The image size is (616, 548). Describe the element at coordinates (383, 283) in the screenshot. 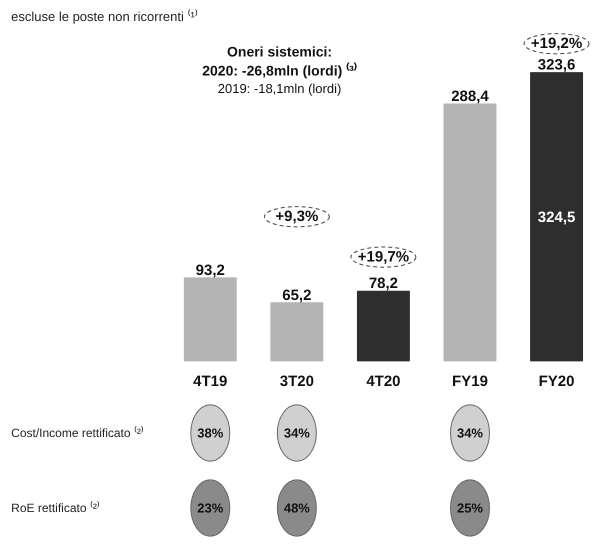

I see `data-label: 78,2` at that location.